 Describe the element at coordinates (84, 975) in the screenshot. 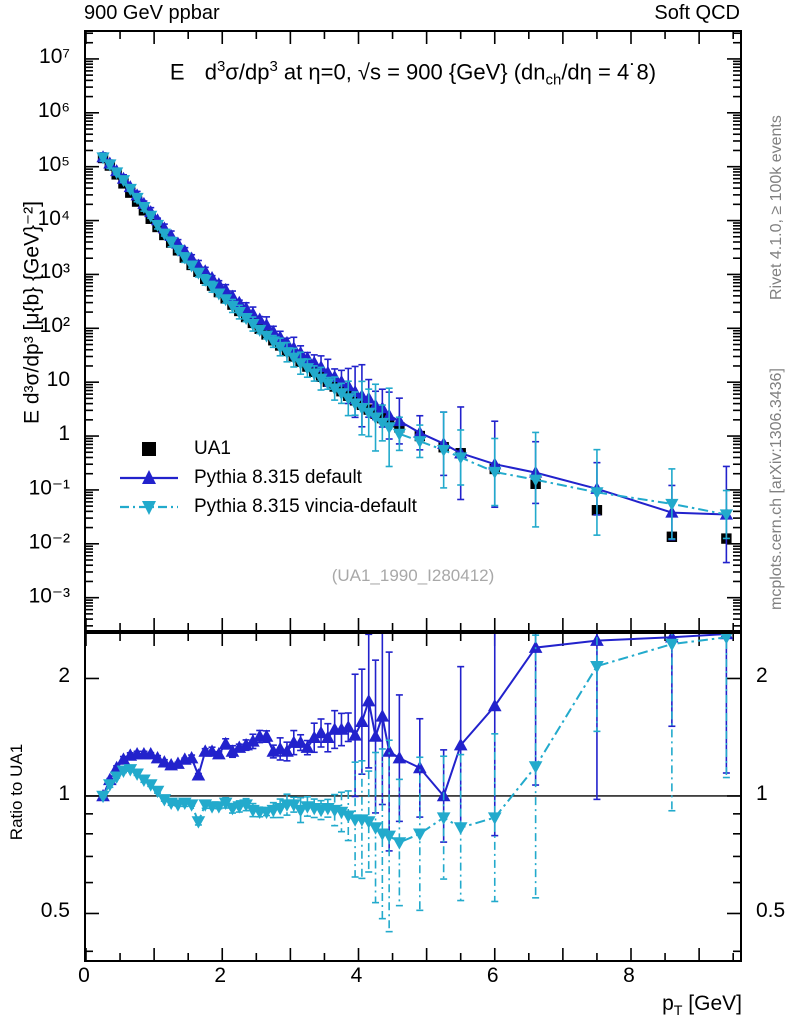

I see `x-tick-0: 0` at that location.